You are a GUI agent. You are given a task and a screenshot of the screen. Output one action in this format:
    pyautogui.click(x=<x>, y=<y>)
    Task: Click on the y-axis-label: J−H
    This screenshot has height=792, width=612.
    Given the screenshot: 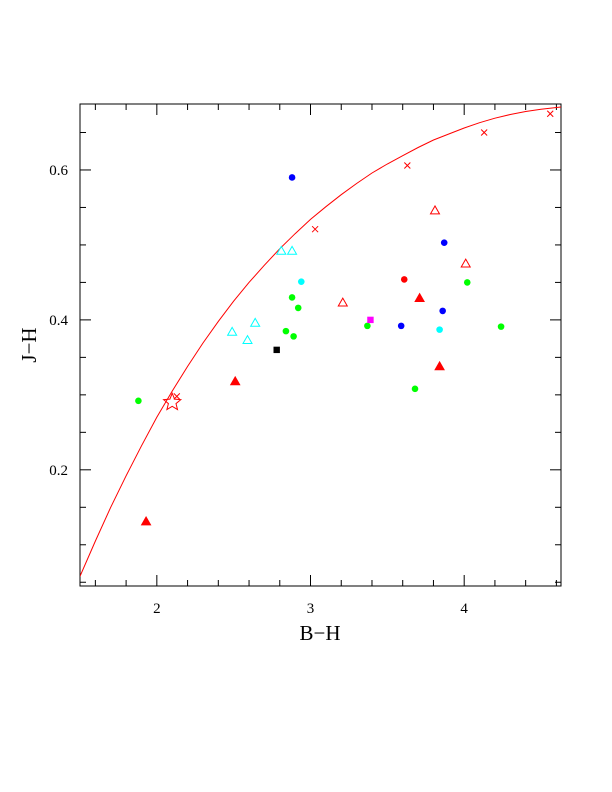 What is the action you would take?
    pyautogui.click(x=29, y=344)
    